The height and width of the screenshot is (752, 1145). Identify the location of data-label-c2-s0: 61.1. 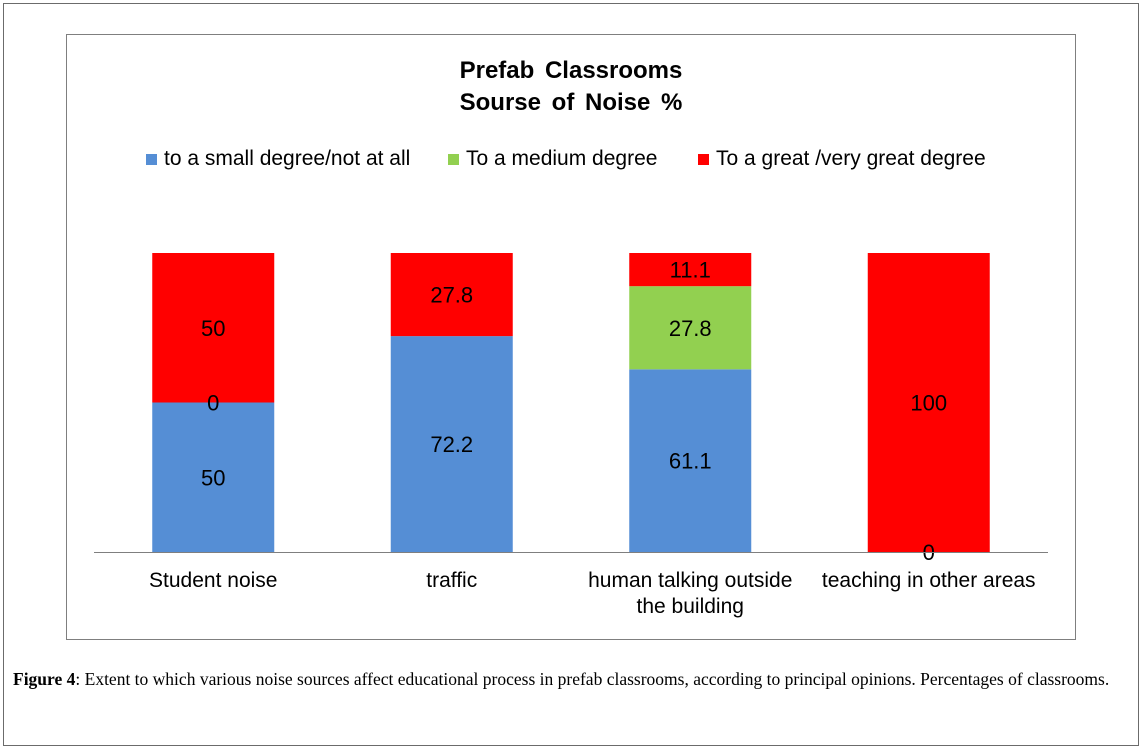
(690, 461).